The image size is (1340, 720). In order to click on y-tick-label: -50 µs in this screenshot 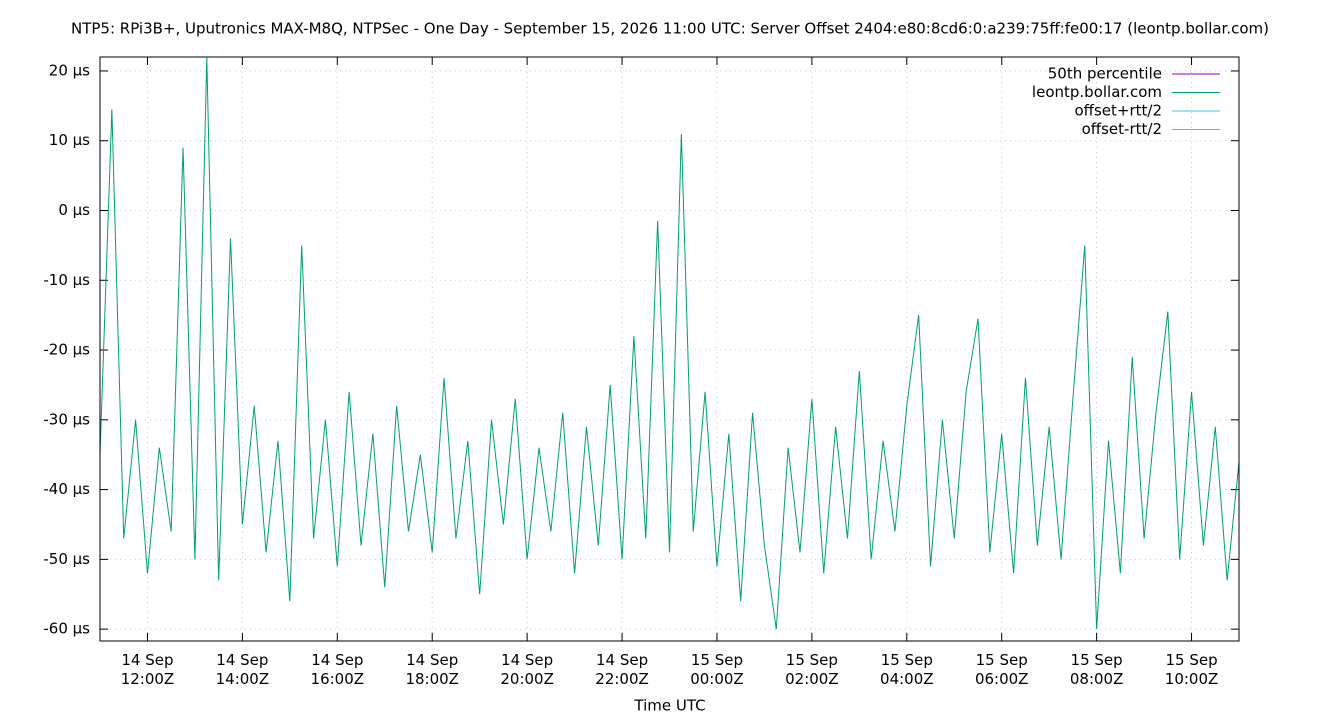, I will do `click(66, 559)`.